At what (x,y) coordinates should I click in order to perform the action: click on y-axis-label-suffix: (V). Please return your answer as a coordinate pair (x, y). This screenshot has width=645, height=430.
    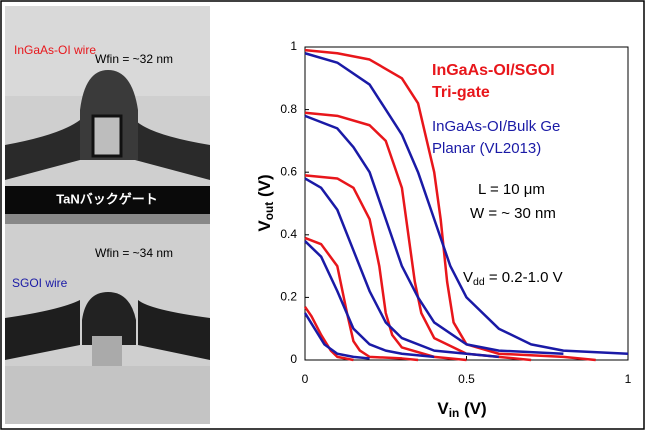
    Looking at the image, I should click on (264, 187).